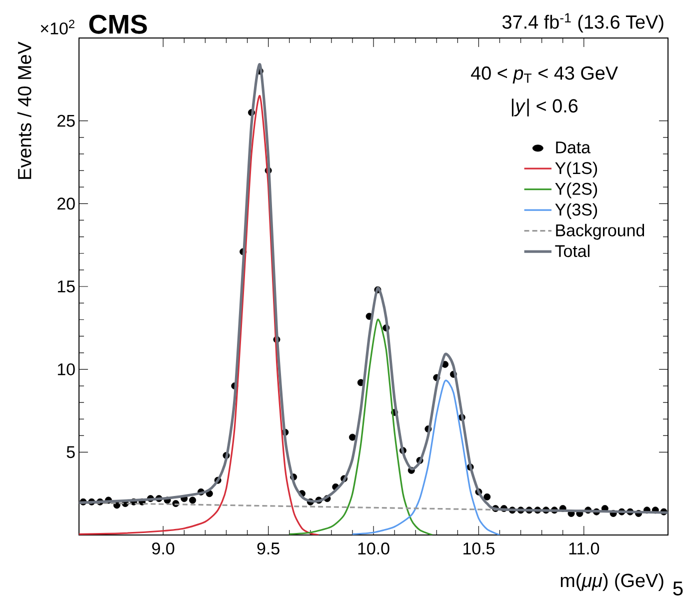 The image size is (687, 599). What do you see at coordinates (66, 369) in the screenshot?
I see `y-tick-label: 10` at bounding box center [66, 369].